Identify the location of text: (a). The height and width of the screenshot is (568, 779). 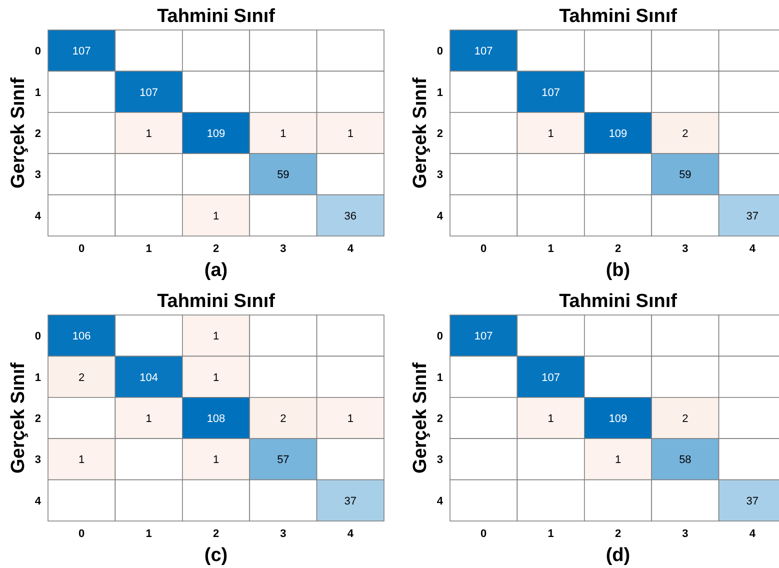
(216, 270).